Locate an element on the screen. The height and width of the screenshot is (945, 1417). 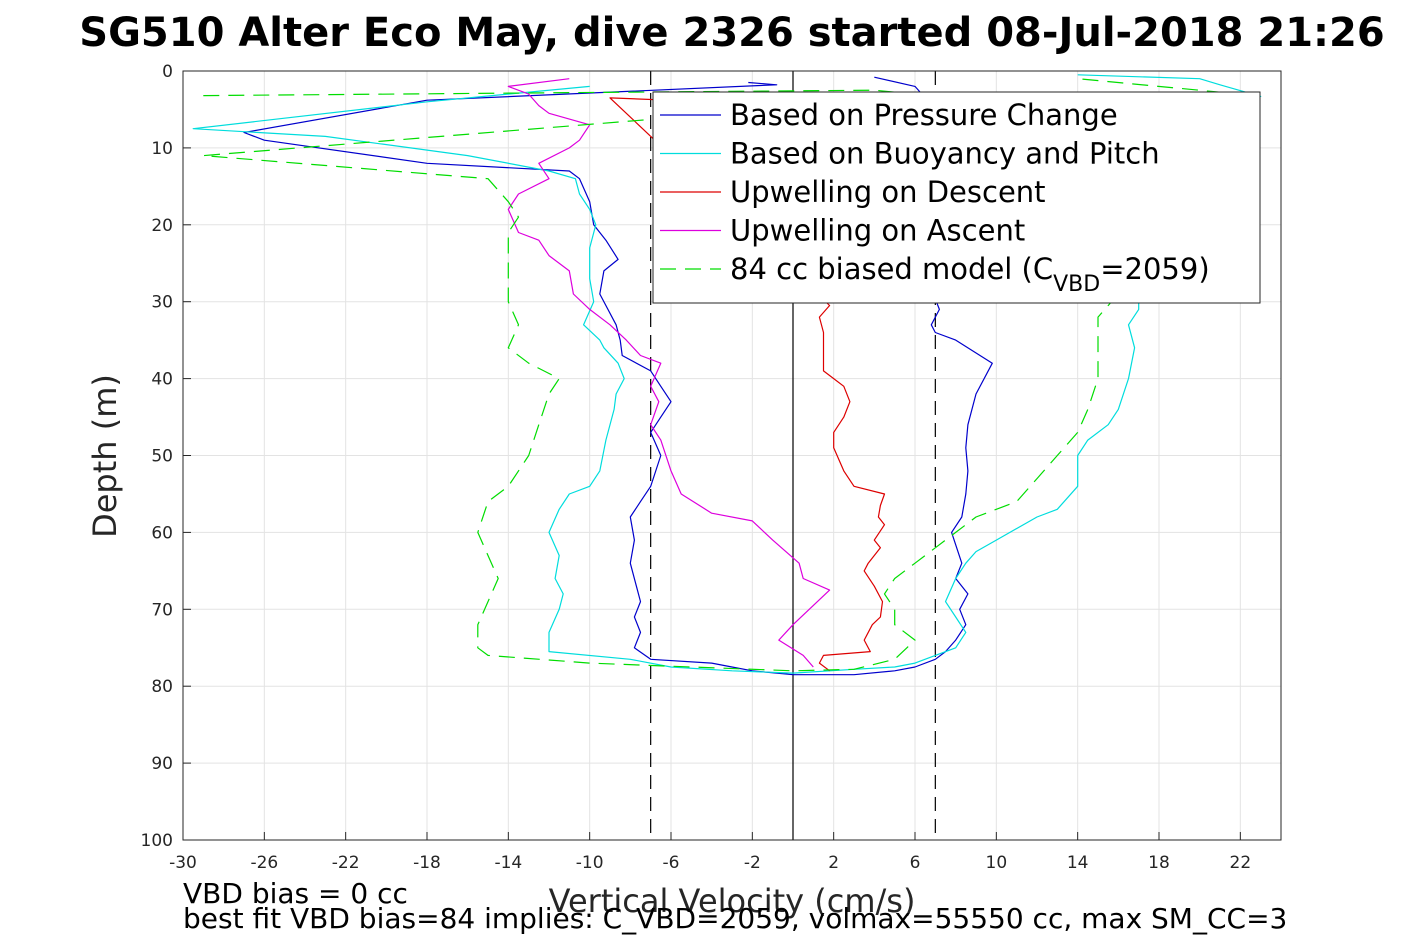
y-tick-label: 0 is located at coordinates (167, 72).